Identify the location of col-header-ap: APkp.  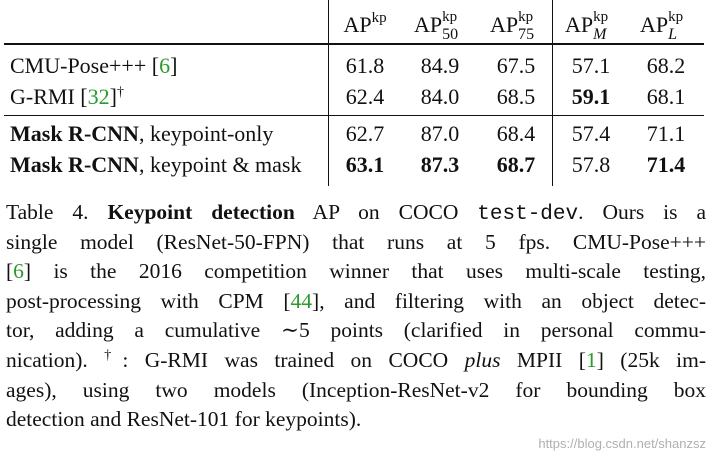
(365, 23).